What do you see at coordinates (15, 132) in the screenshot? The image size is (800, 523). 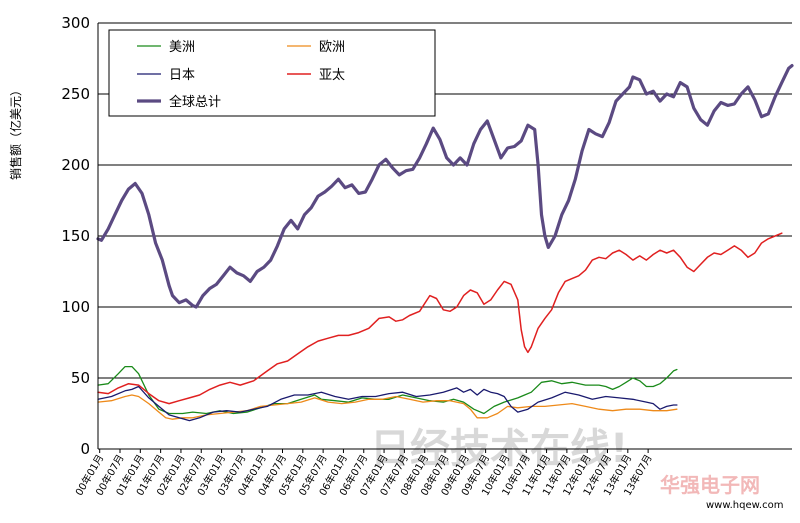 I see `y-axis-label: 销售额（亿美元）` at bounding box center [15, 132].